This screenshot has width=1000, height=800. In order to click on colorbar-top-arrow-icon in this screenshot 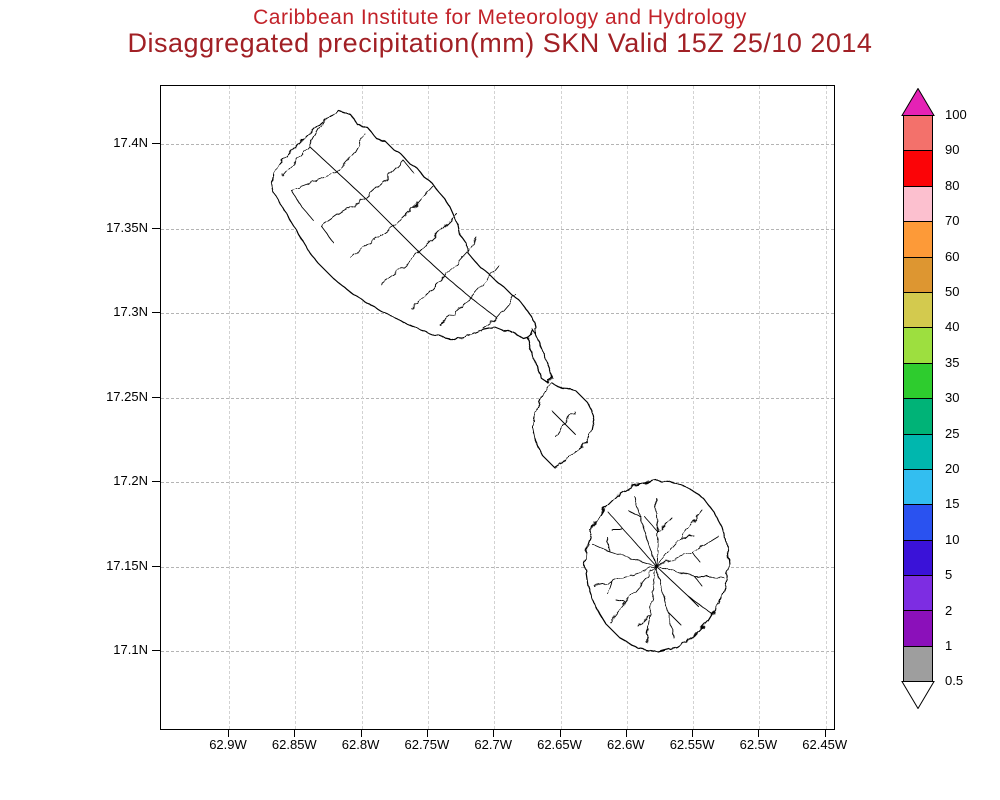, I will do `click(918, 102)`.